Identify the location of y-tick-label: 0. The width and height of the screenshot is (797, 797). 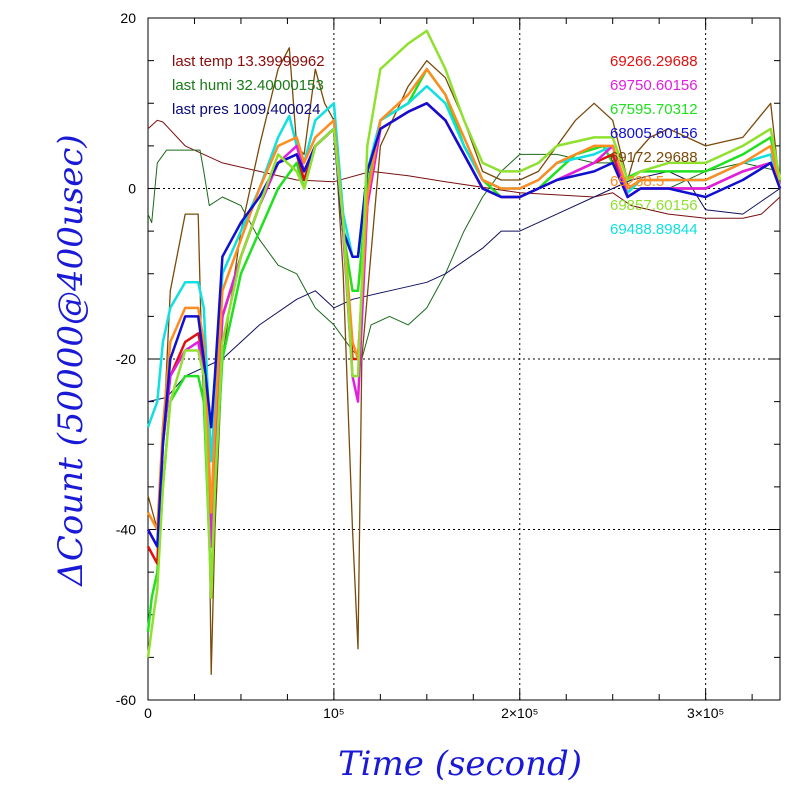
(132, 189).